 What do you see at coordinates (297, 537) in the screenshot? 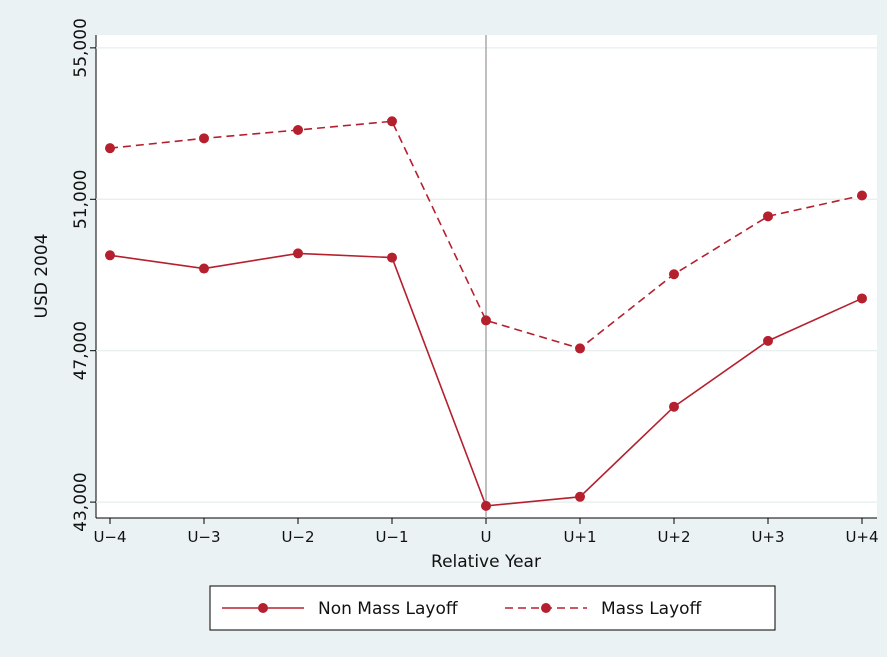
I see `x-tick-label: U−2` at bounding box center [297, 537].